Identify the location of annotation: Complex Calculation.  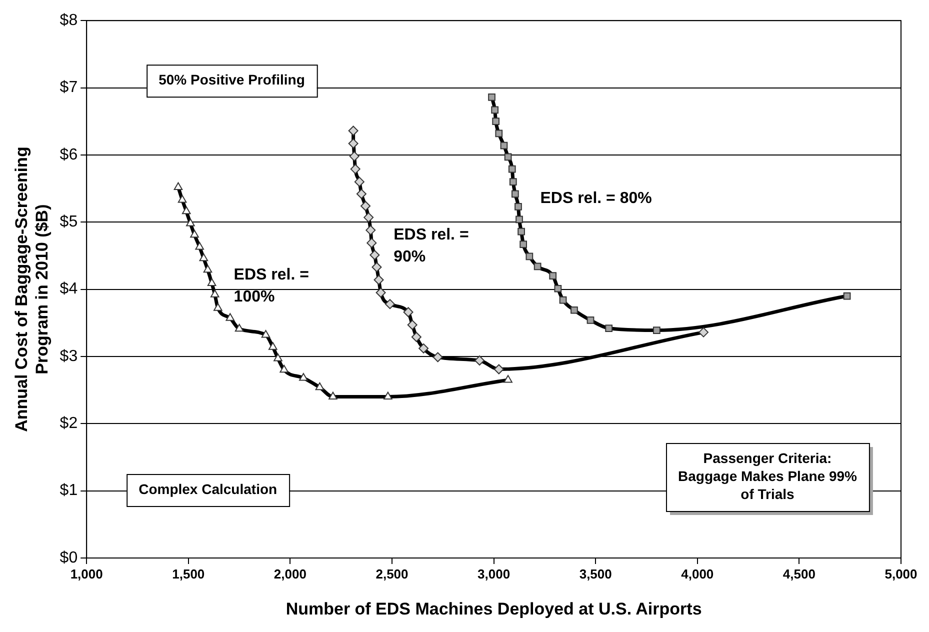
(208, 488).